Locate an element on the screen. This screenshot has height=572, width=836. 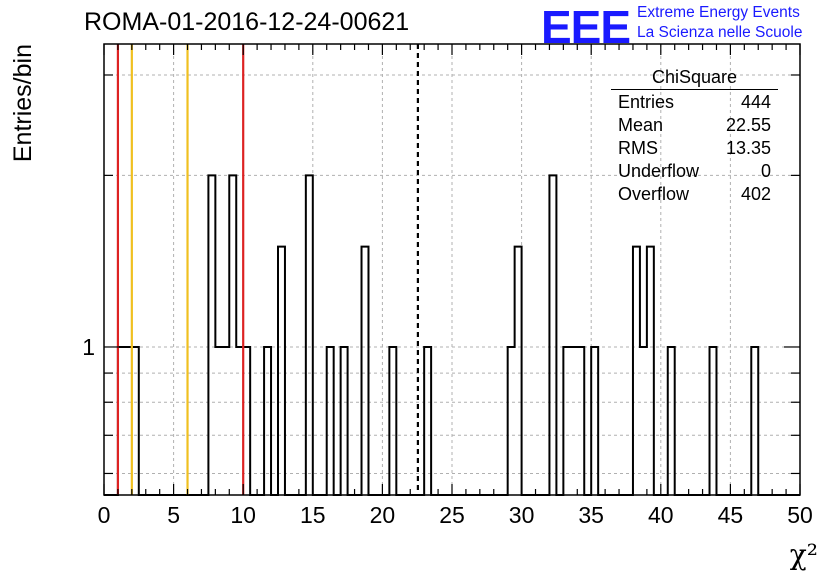
x-tick-label: 35 is located at coordinates (591, 515).